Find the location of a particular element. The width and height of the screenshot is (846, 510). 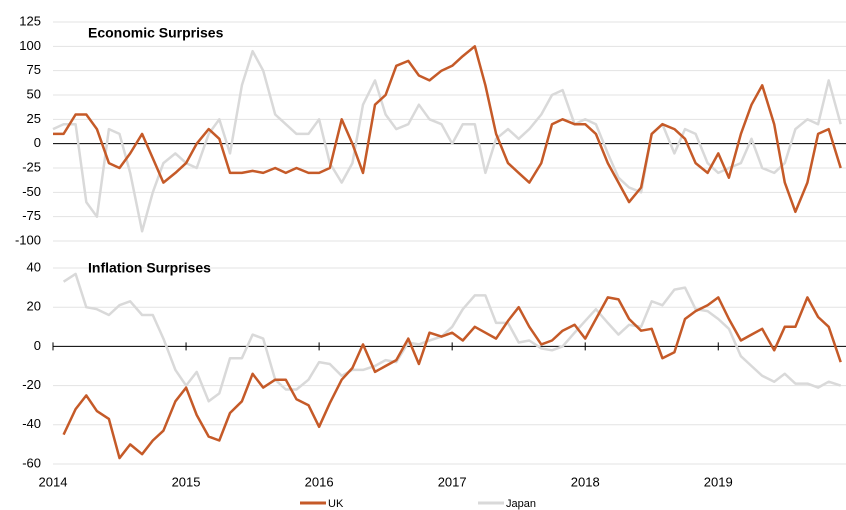

x-tick-label: 2018 is located at coordinates (585, 481).